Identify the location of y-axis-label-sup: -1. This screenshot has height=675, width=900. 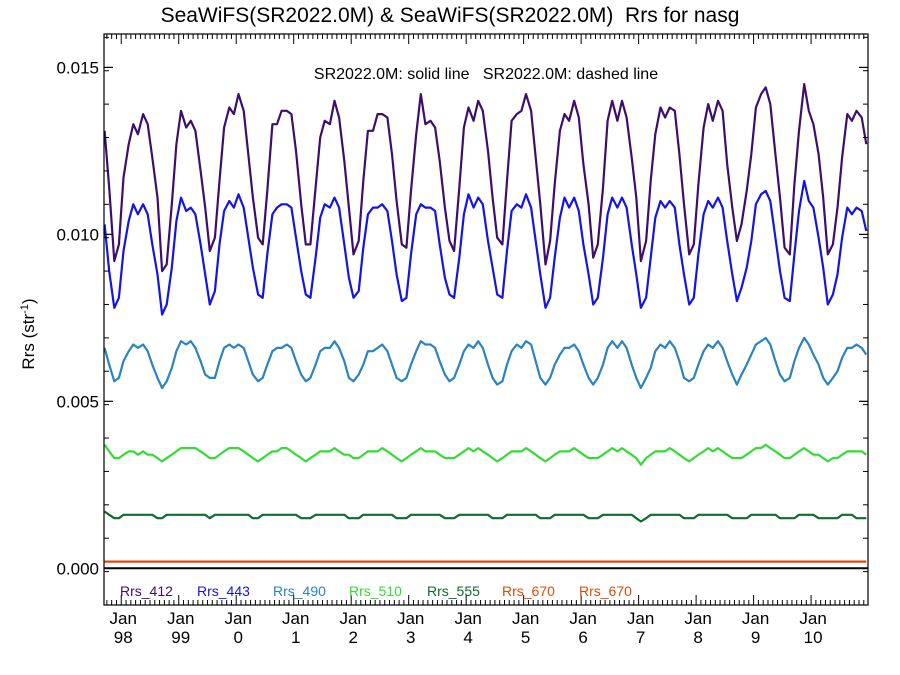
(25, 309).